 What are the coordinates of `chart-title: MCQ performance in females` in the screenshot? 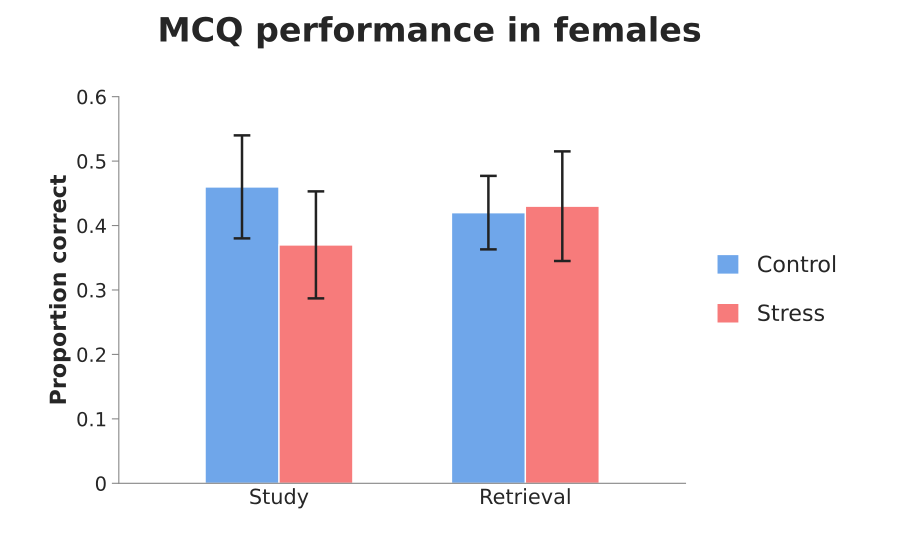 It's located at (430, 32).